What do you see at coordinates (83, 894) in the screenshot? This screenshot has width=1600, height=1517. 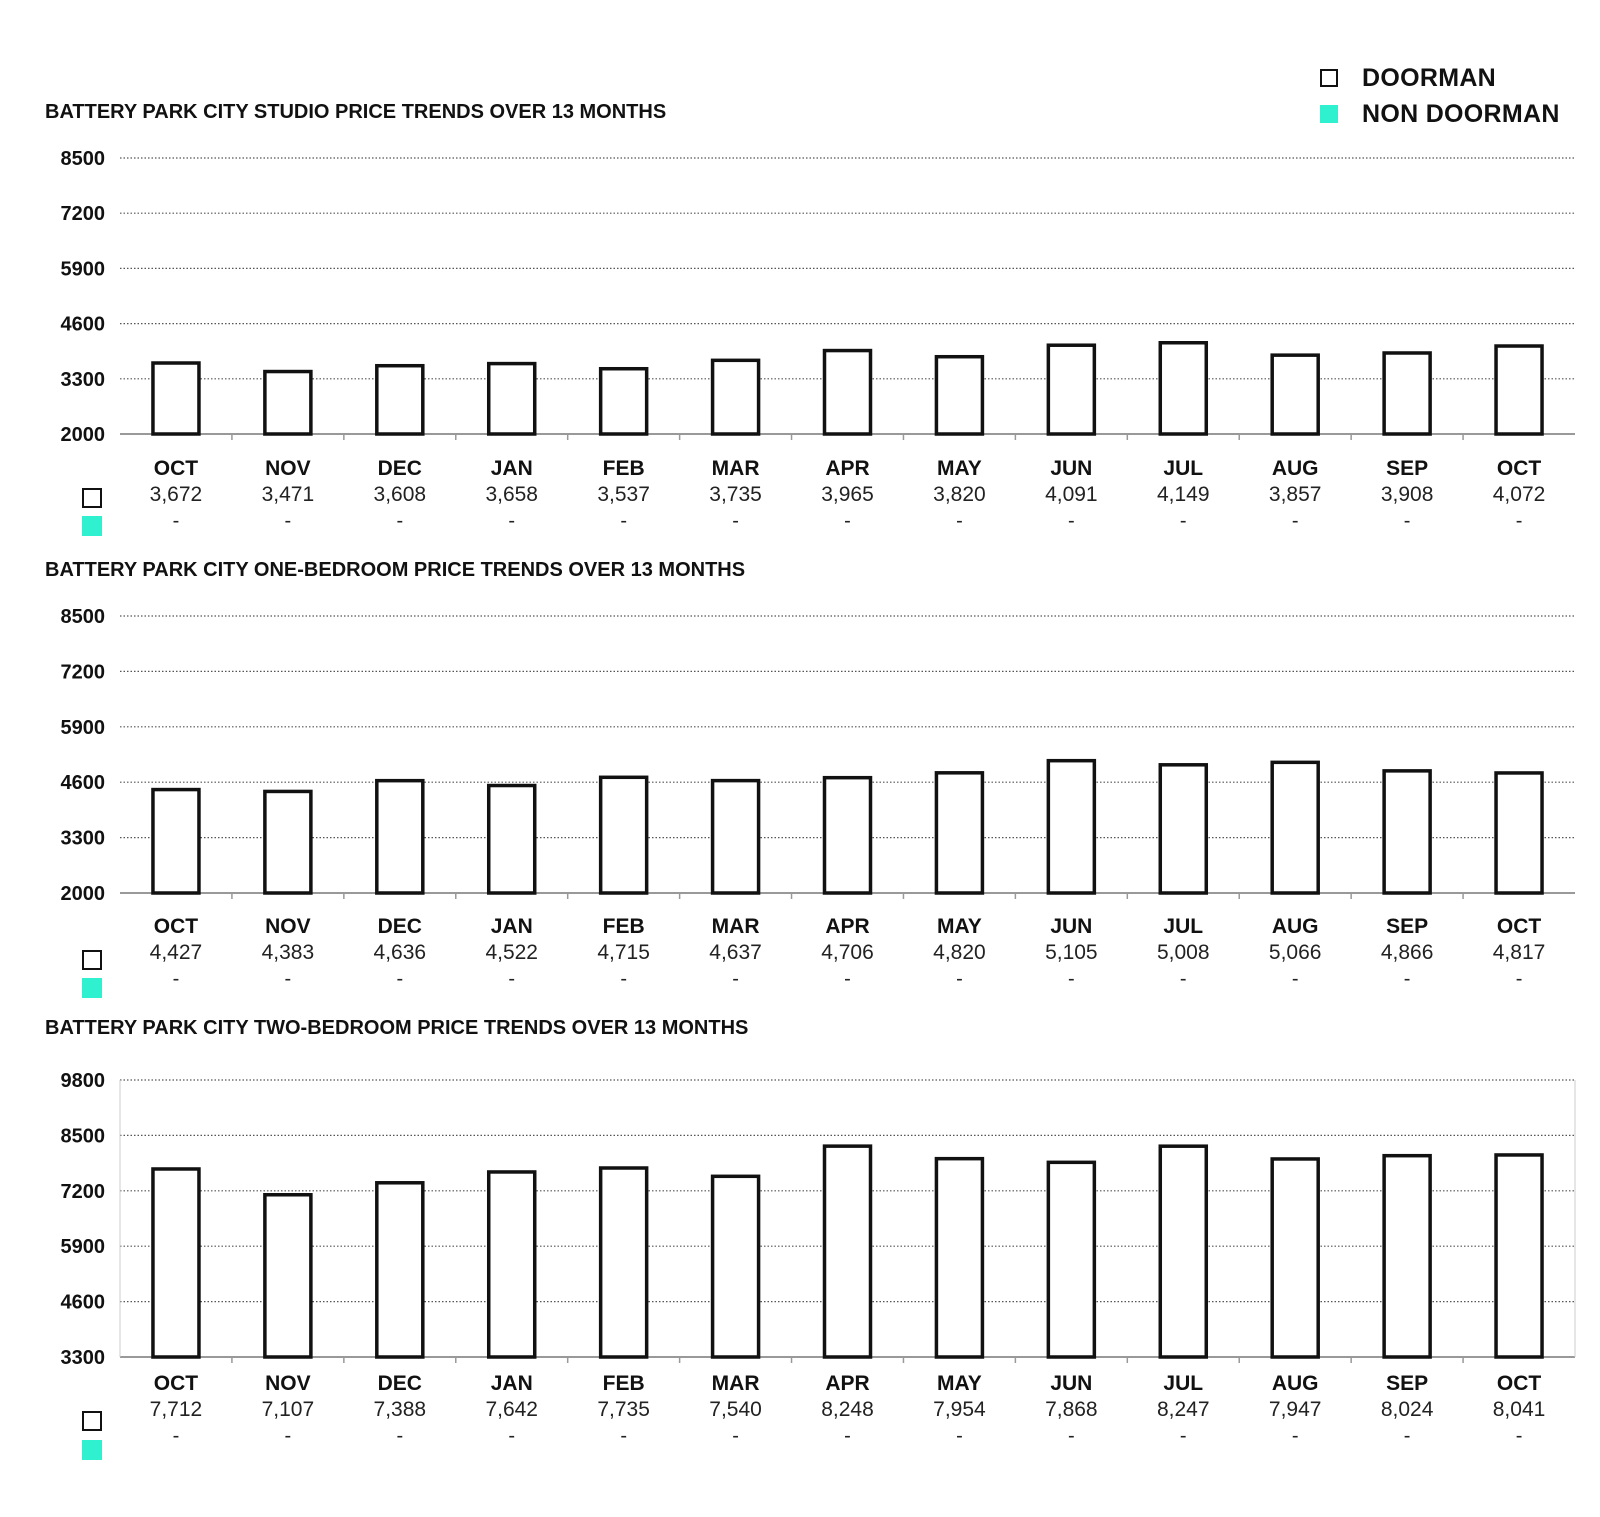 I see `y-tick-label: 2000` at bounding box center [83, 894].